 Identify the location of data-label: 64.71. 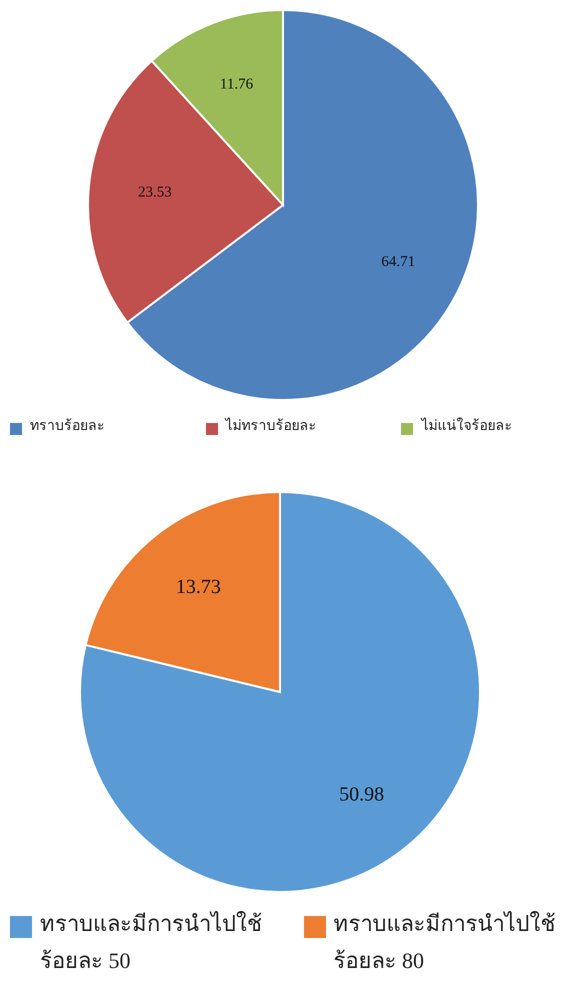
(398, 262).